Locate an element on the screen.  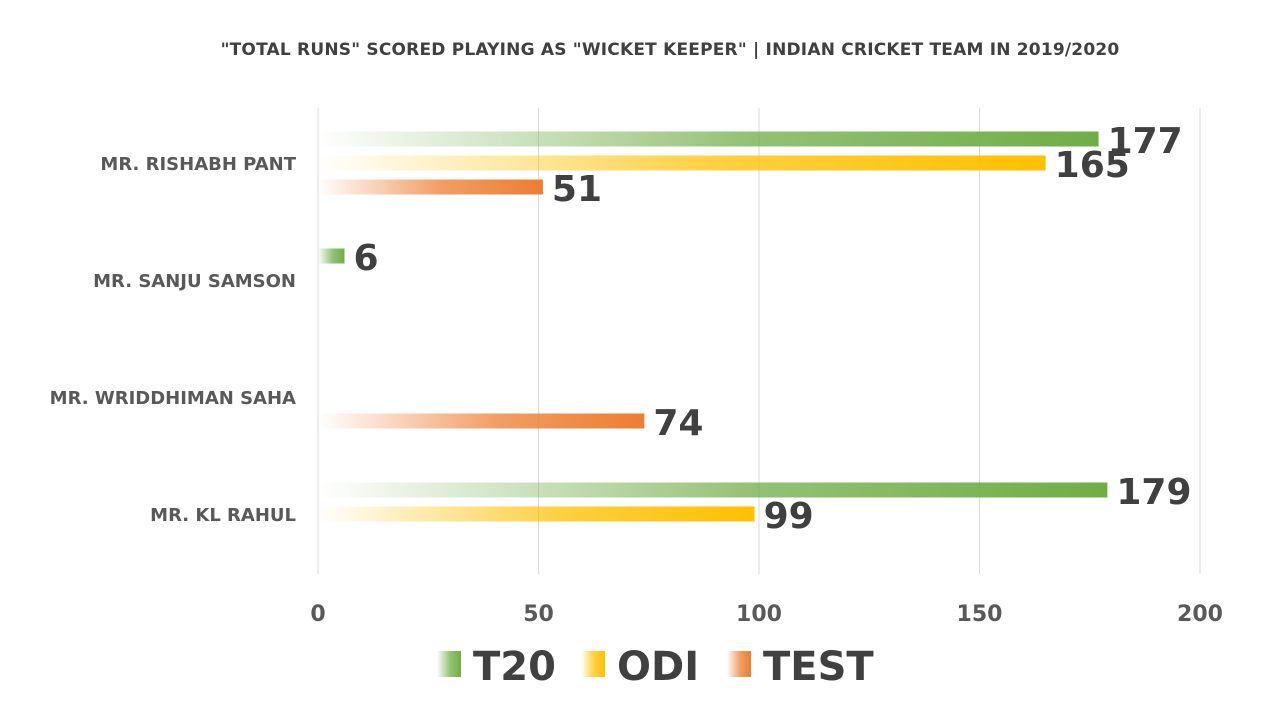
x-tick-label: 50 is located at coordinates (538, 614).